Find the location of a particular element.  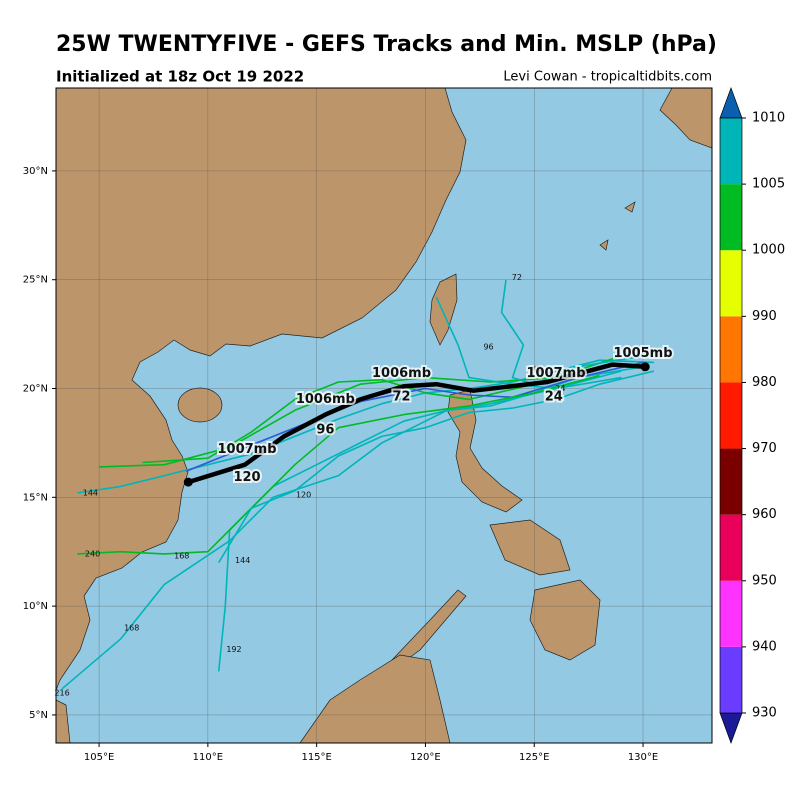

colorbar-tick-label: 1000 is located at coordinates (768, 250).